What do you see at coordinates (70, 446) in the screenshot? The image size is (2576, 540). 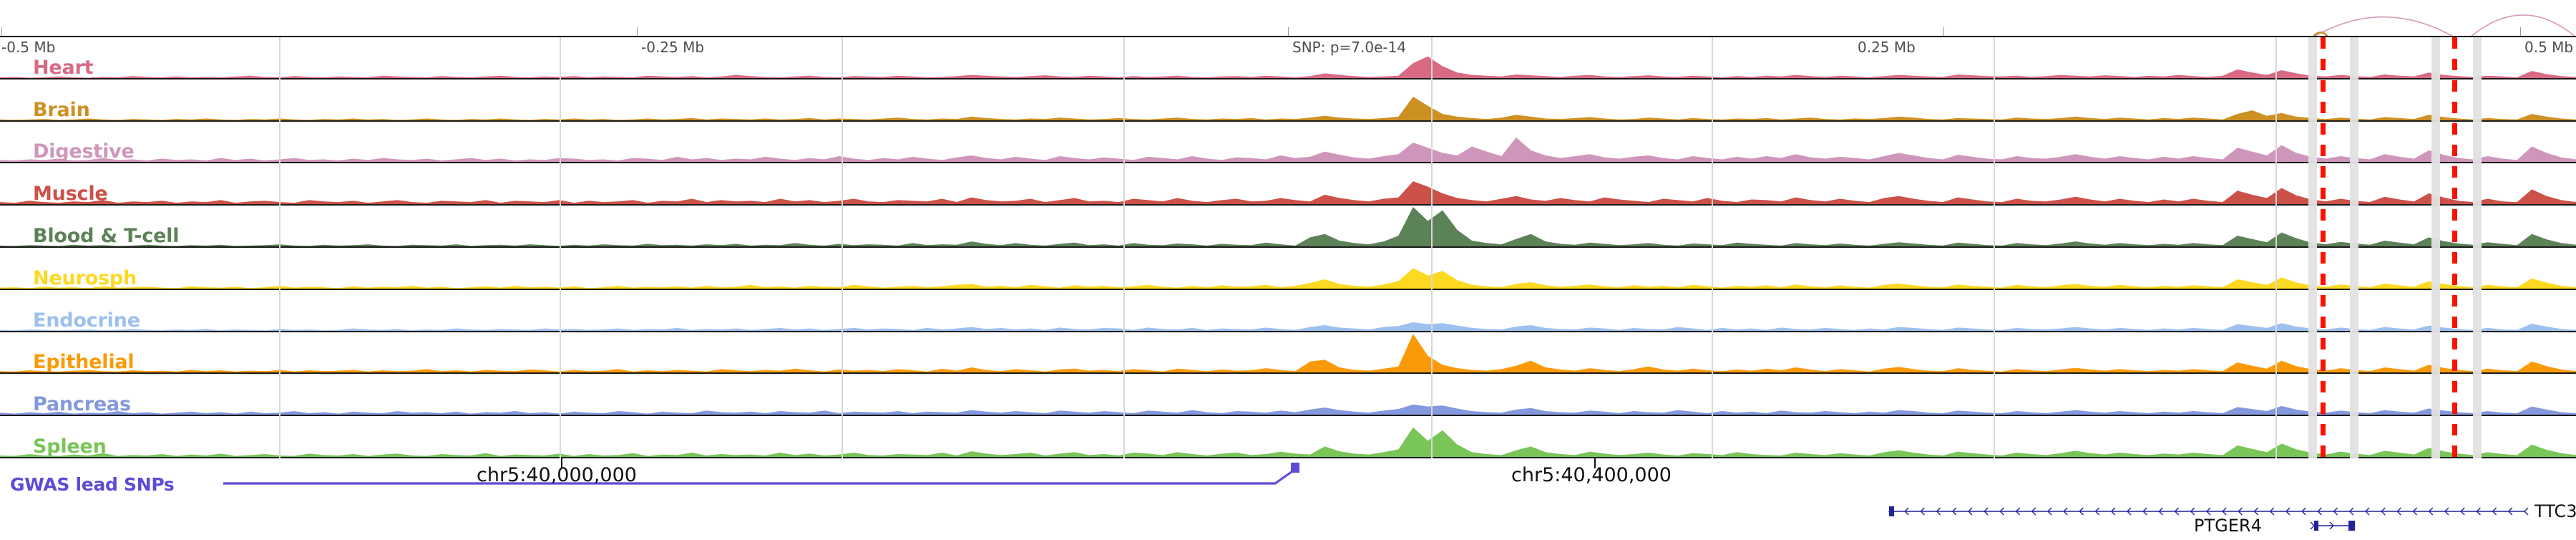 I see `track-label-spleen: Spleen` at bounding box center [70, 446].